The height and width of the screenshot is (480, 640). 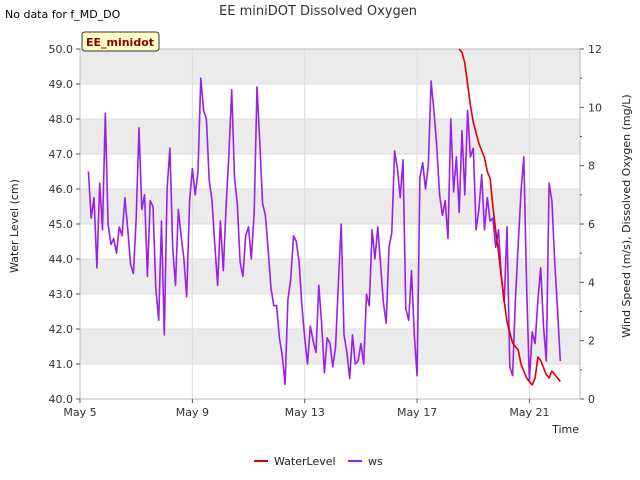 I want to click on left-tick-label: 47.0, so click(x=61, y=154).